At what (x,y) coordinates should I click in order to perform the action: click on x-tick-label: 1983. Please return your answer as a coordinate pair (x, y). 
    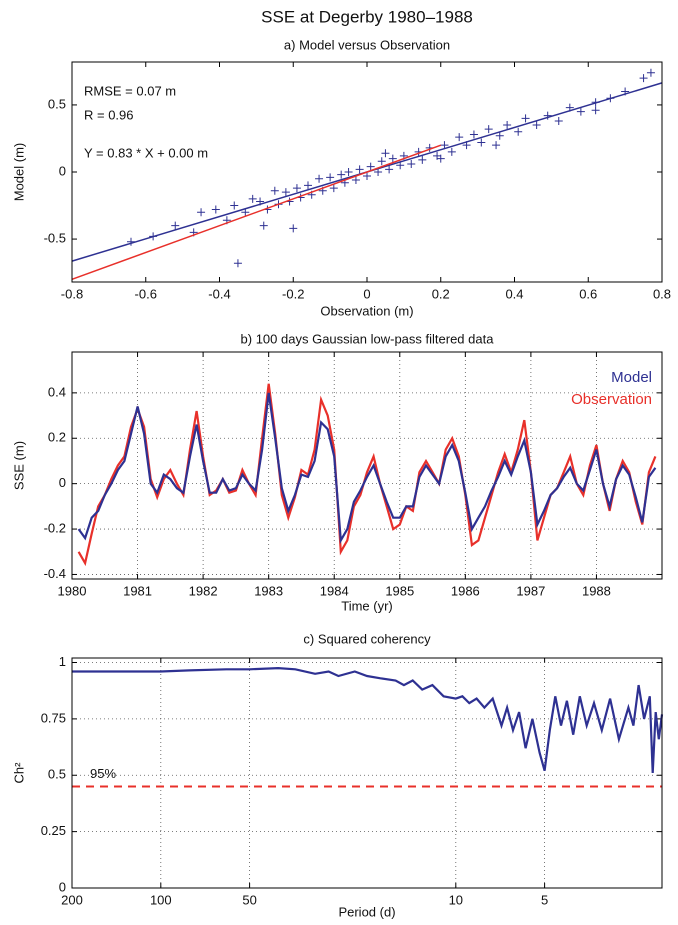
    Looking at the image, I should click on (268, 590).